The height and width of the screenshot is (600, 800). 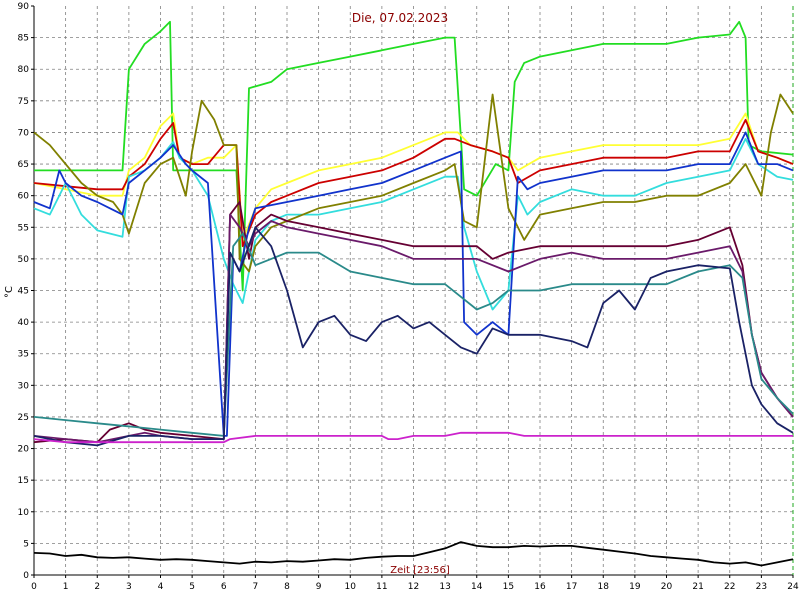 I want to click on y-tick-label: 25, so click(x=23, y=418).